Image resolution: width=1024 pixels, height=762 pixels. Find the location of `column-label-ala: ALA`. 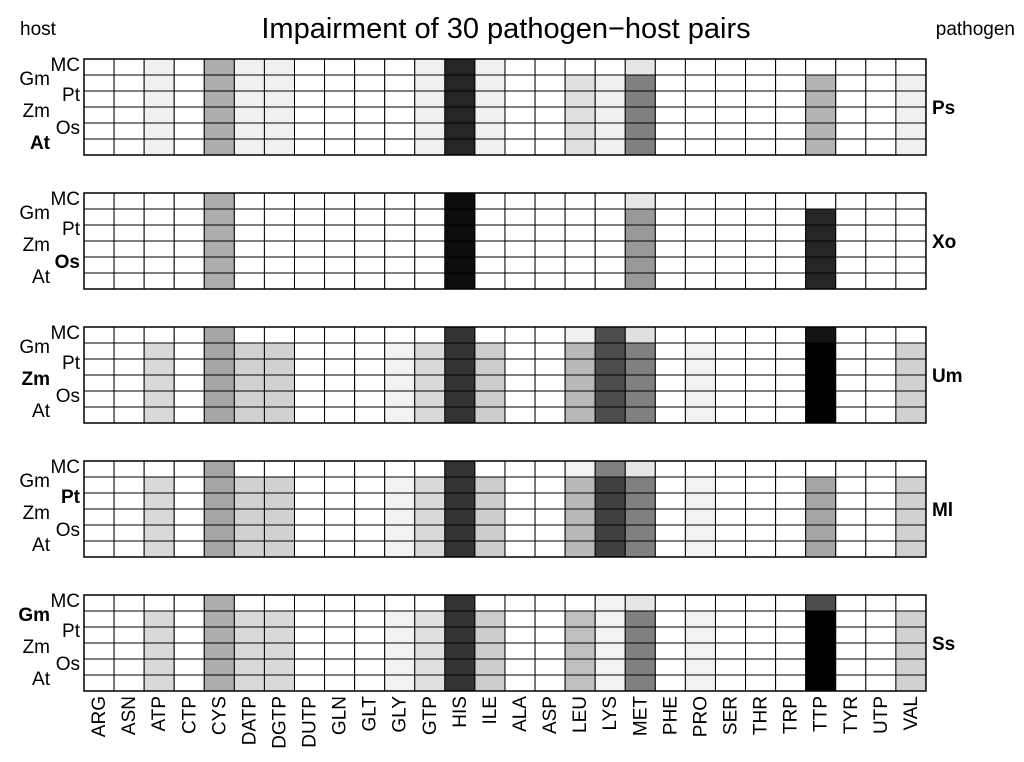

column-label-ala: ALA is located at coordinates (520, 714).